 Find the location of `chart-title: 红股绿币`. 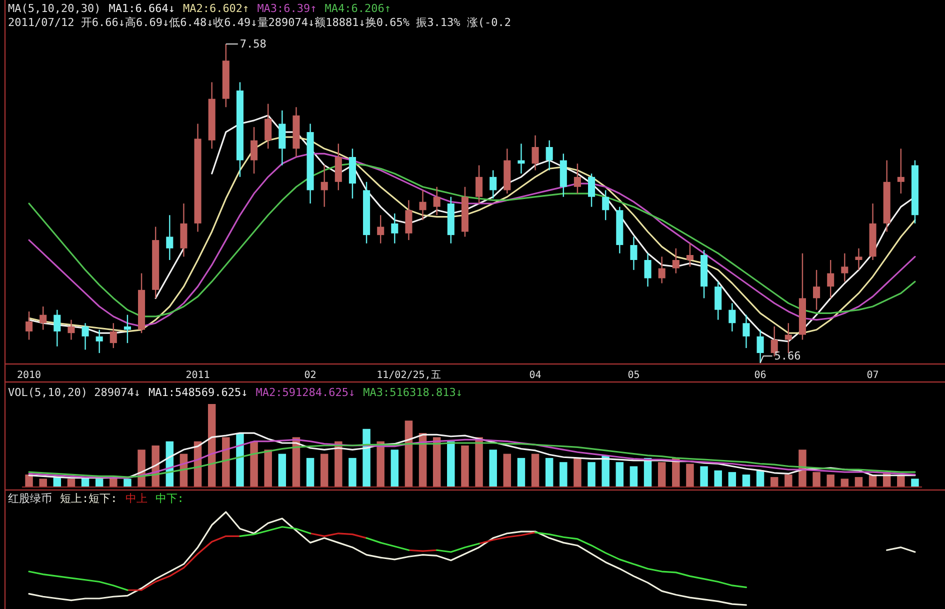

chart-title: 红股绿币 is located at coordinates (30, 498).